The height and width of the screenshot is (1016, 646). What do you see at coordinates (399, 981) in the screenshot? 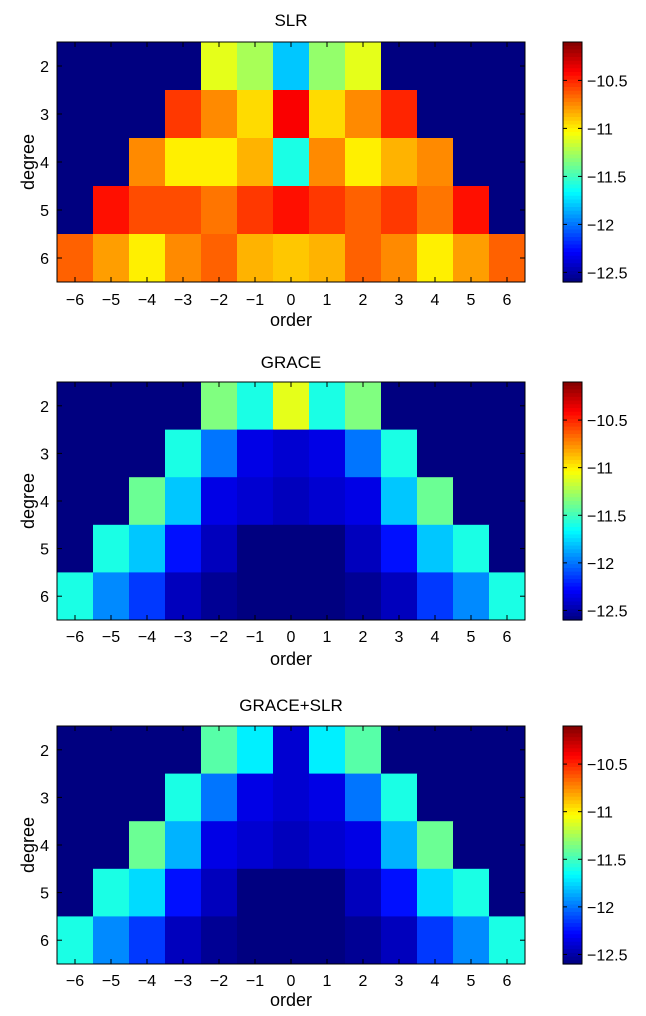
I see `x-tick-label: 3` at bounding box center [399, 981].